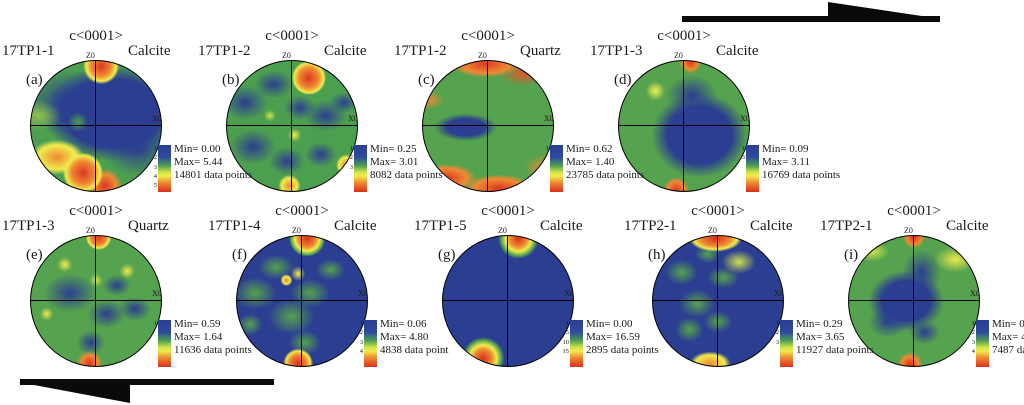 The height and width of the screenshot is (405, 1024). What do you see at coordinates (198, 162) in the screenshot?
I see `max-label: Max= 5.44` at bounding box center [198, 162].